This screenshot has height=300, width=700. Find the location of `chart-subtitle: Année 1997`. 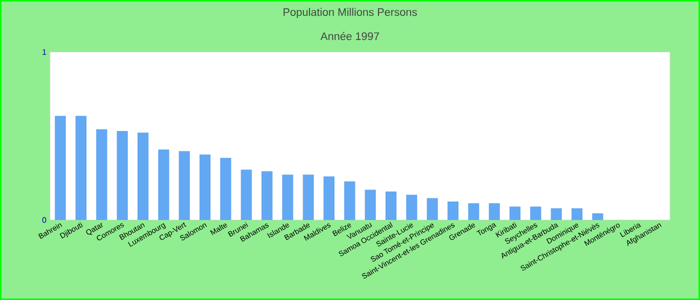

chart-subtitle: Année 1997 is located at coordinates (349, 36).